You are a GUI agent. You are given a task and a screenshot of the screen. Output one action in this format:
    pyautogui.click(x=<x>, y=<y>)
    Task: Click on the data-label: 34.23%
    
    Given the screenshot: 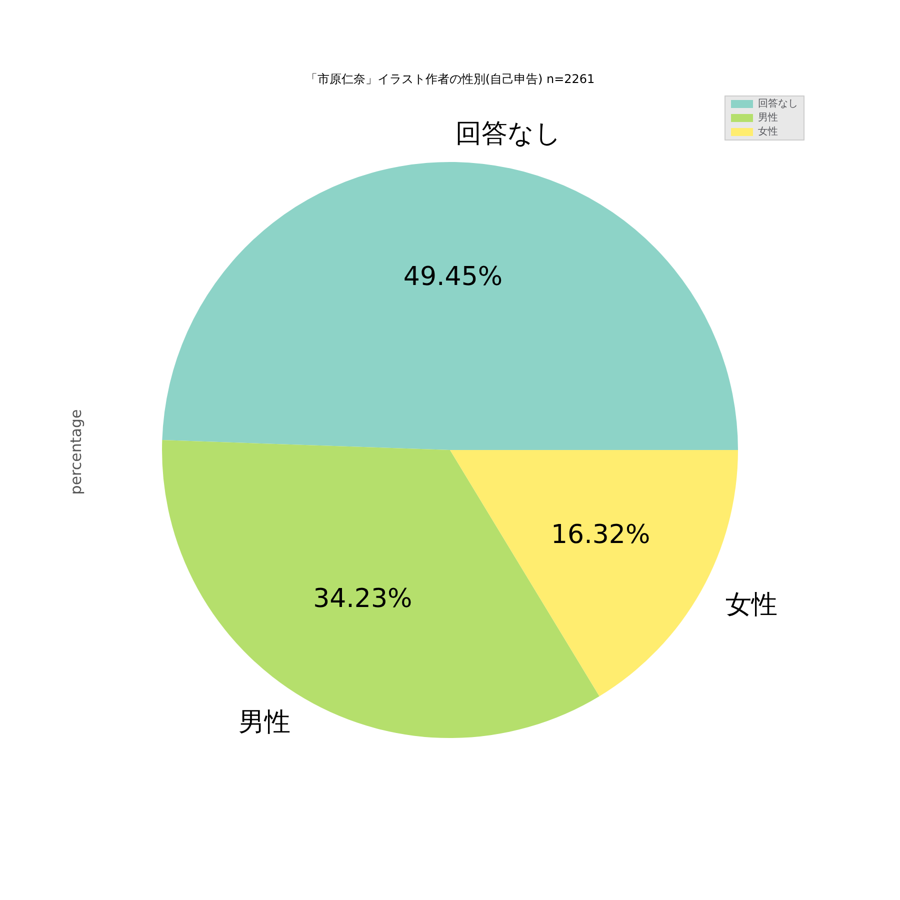 What is the action you would take?
    pyautogui.click(x=362, y=599)
    